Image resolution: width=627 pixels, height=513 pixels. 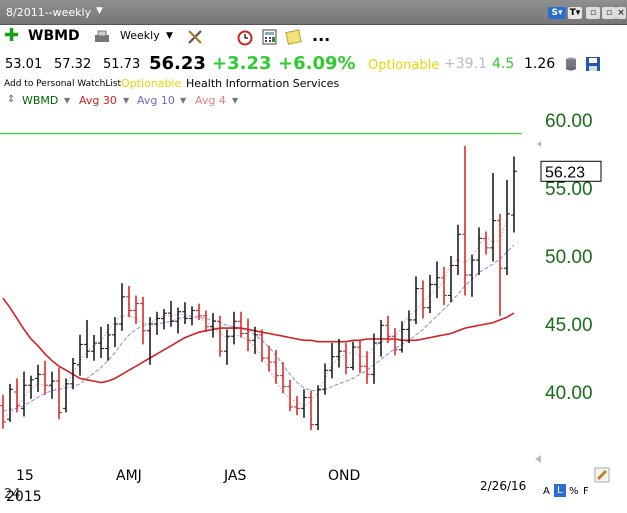 I want to click on x-tick-label-3: JAS, so click(x=235, y=476).